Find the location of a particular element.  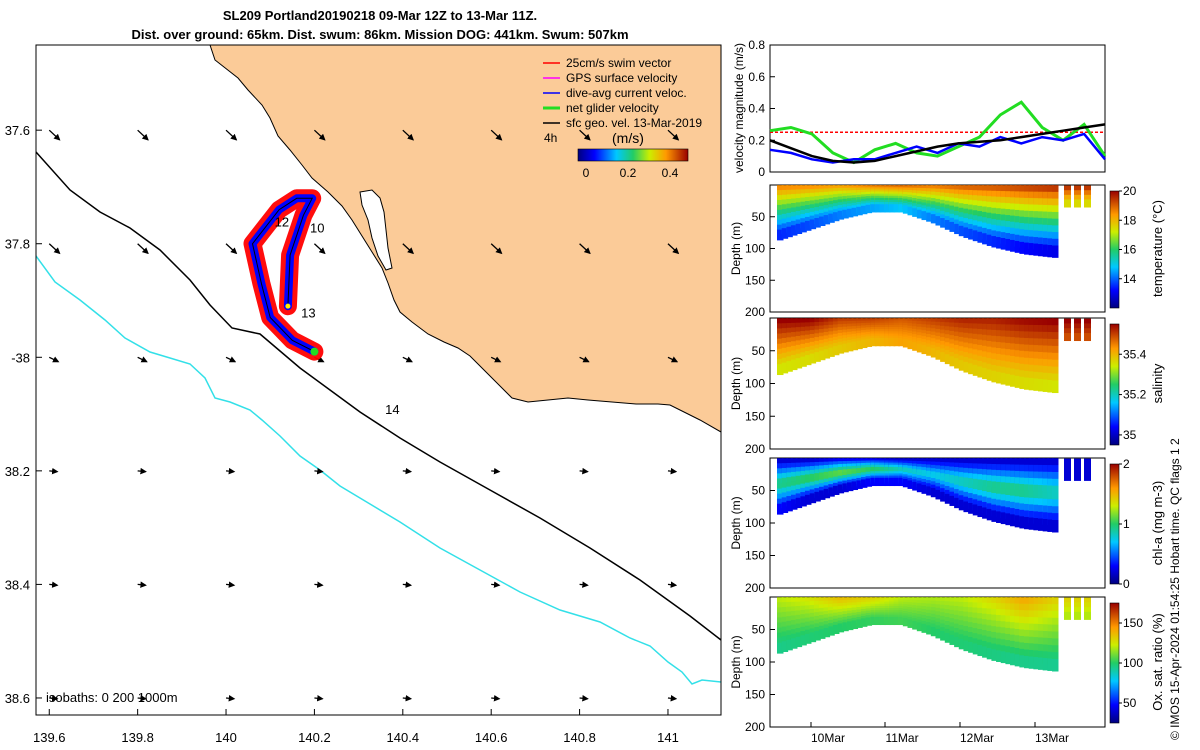

legend-label-geo: sfc geo. vel. 13-Mar-2019 is located at coordinates (634, 123).